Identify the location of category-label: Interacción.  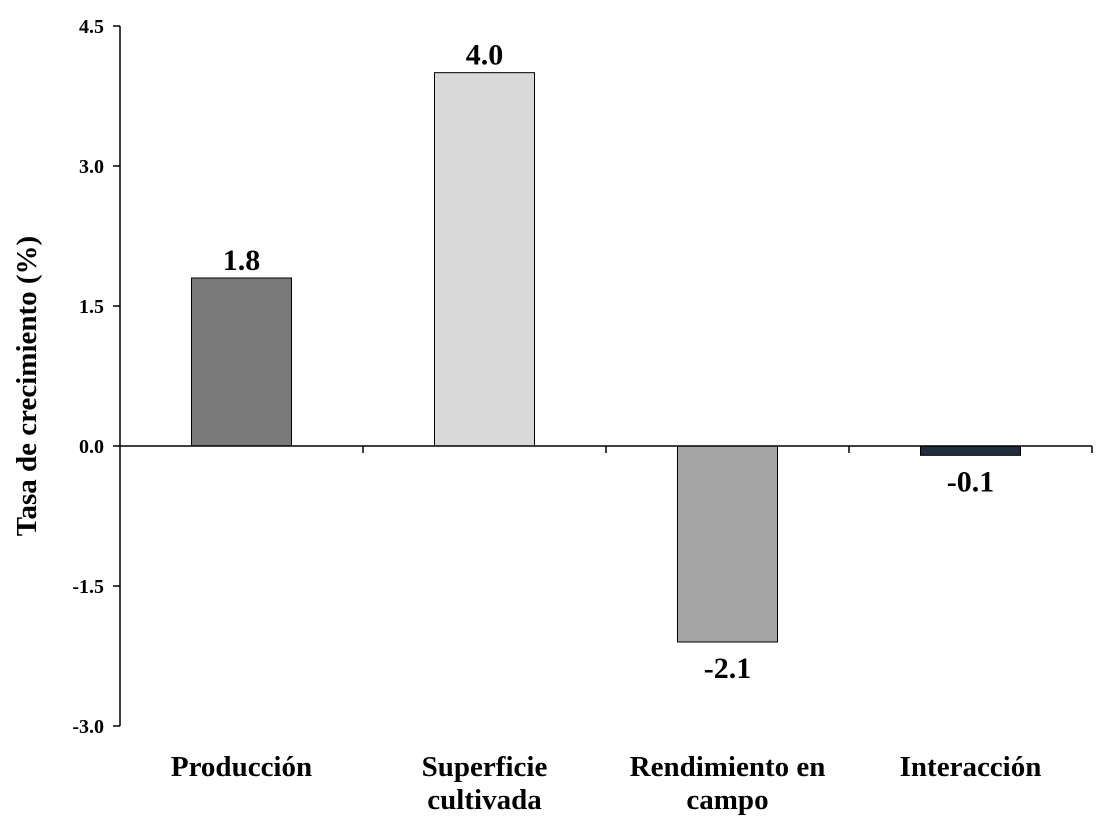
(971, 767).